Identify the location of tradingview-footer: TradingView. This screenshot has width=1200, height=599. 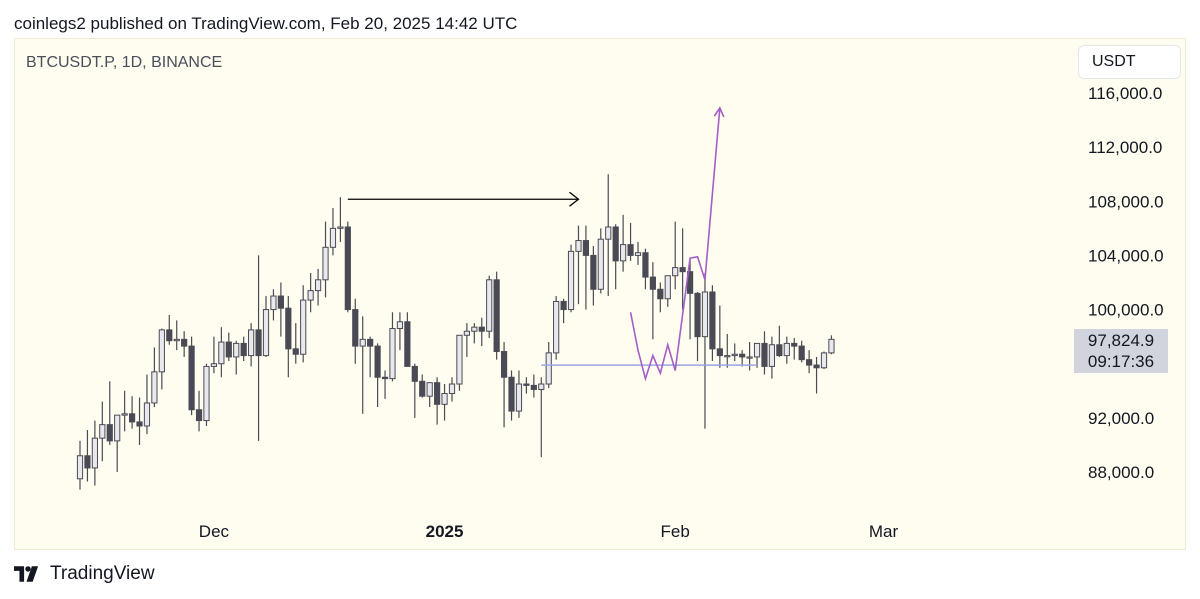
(84, 574).